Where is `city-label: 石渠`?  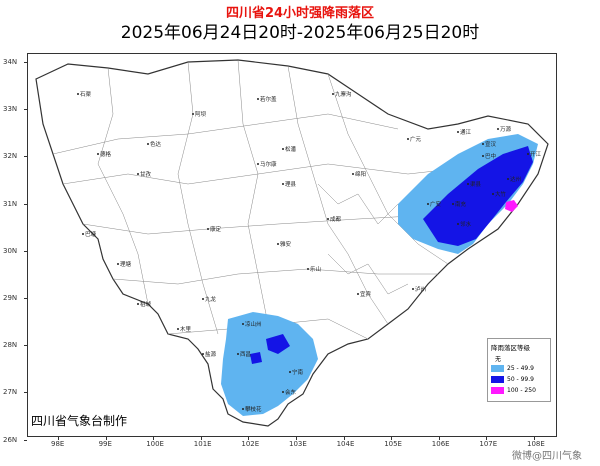
city-label: 石渠 is located at coordinates (86, 94).